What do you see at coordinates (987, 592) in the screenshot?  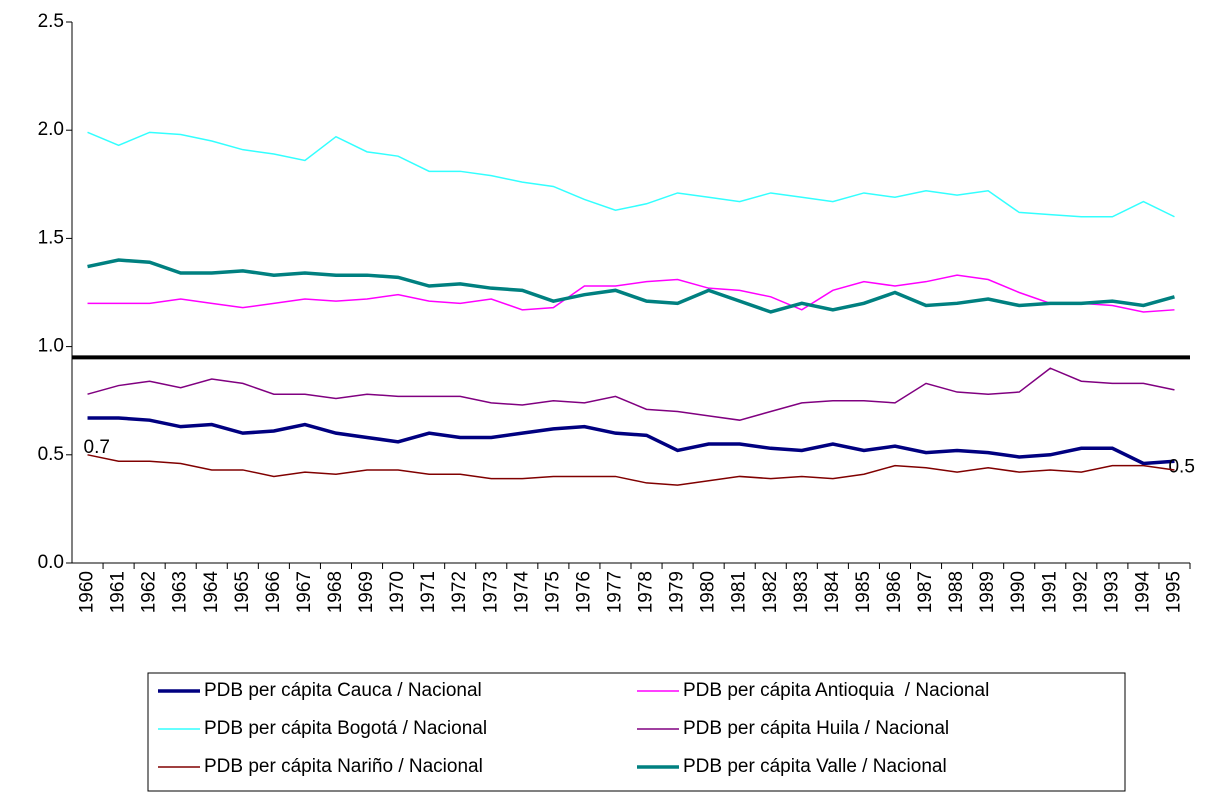 I see `x-tick-label: 1989` at bounding box center [987, 592].